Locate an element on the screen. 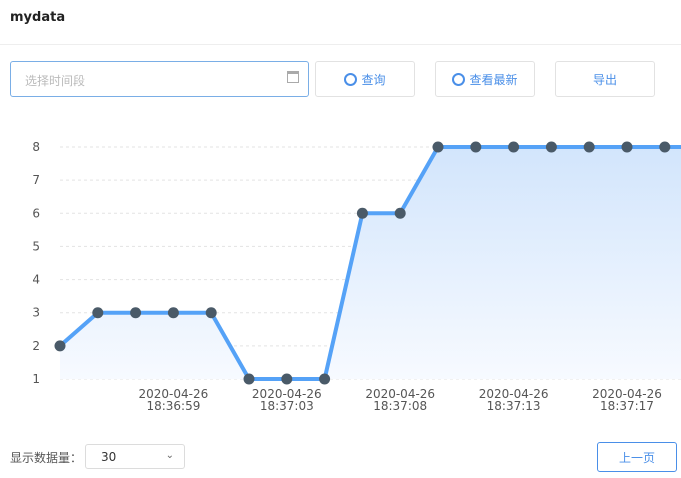 The image size is (681, 478). count-label: 显示数据量： is located at coordinates (46, 458).